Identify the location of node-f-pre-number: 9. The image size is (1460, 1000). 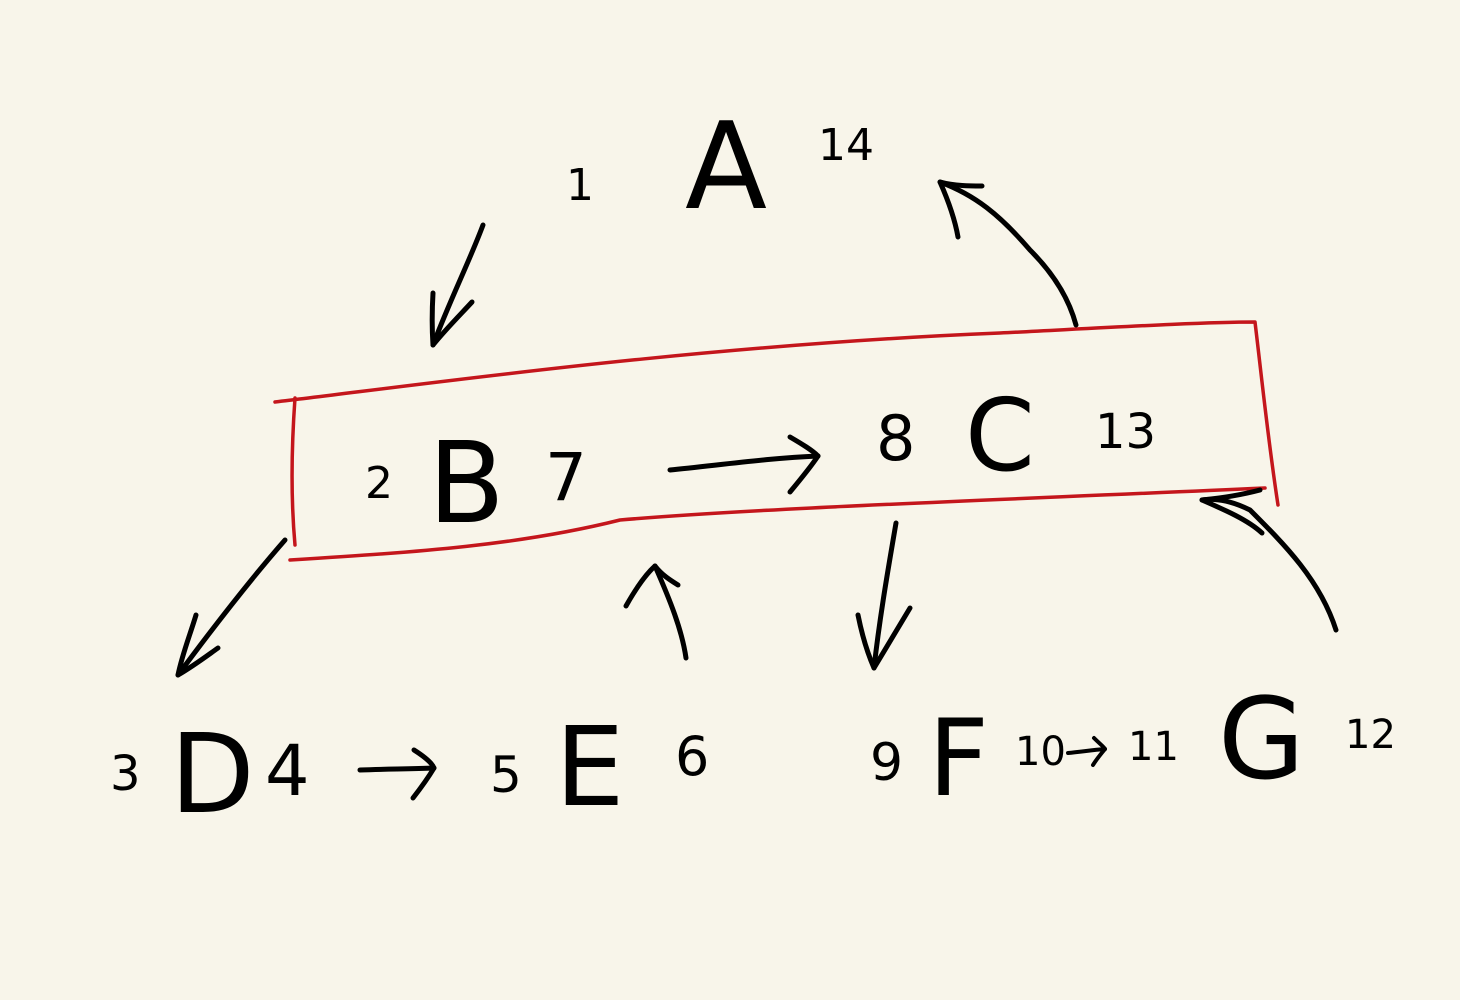
(886, 763).